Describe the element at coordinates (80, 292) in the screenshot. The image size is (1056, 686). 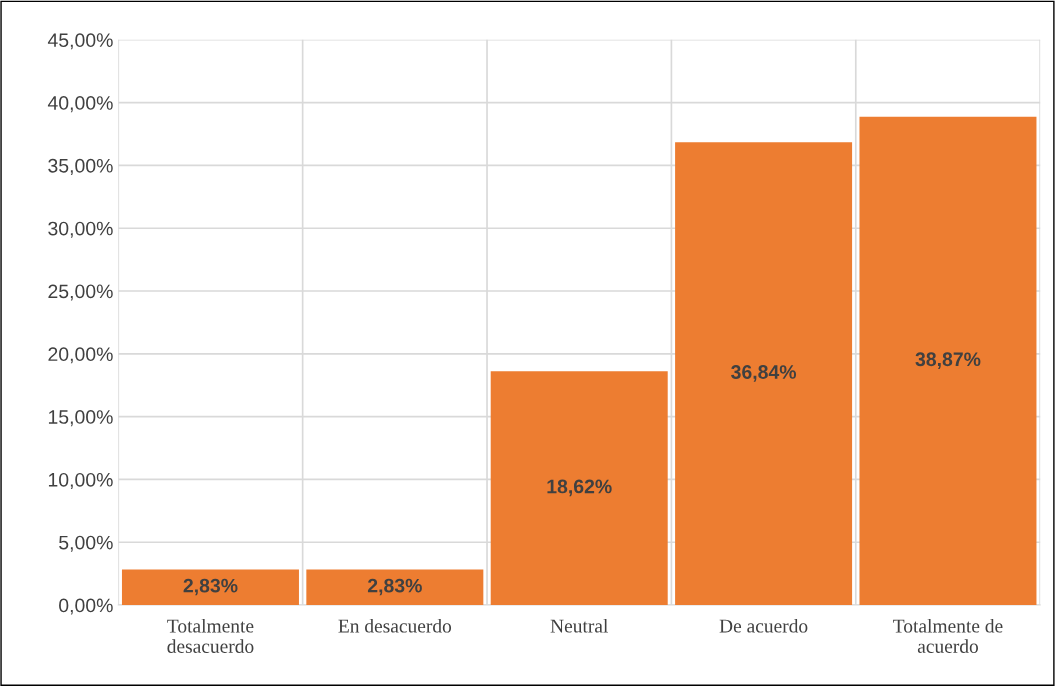
I see `y-tick-label: 25,00%` at that location.